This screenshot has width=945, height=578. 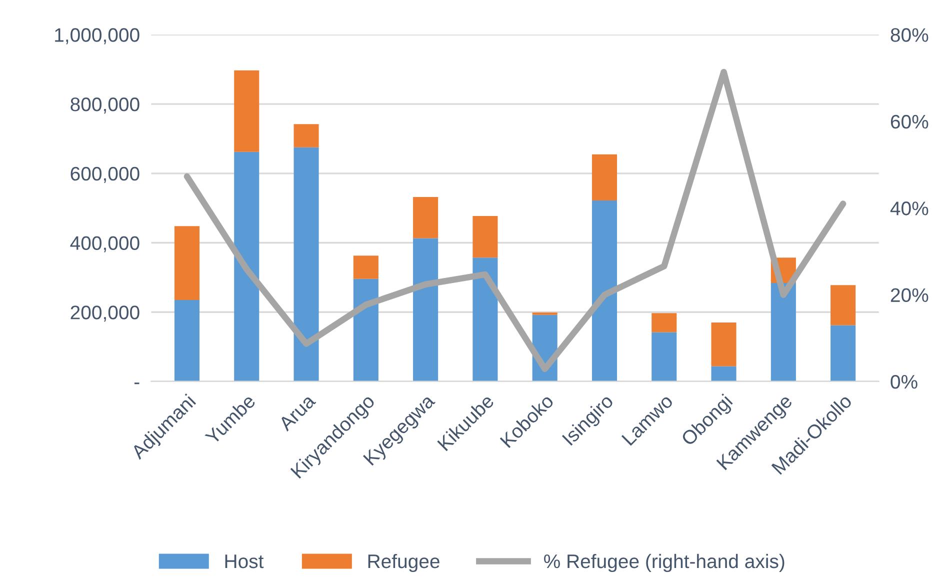 I want to click on y2-tick-label: 20%, so click(x=909, y=295).